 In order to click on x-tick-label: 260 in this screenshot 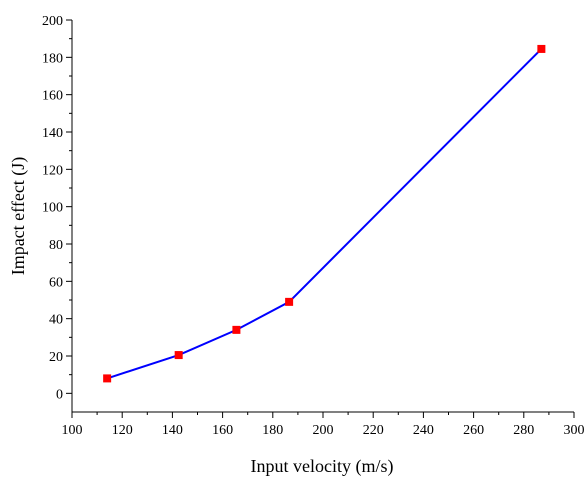, I will do `click(473, 430)`.